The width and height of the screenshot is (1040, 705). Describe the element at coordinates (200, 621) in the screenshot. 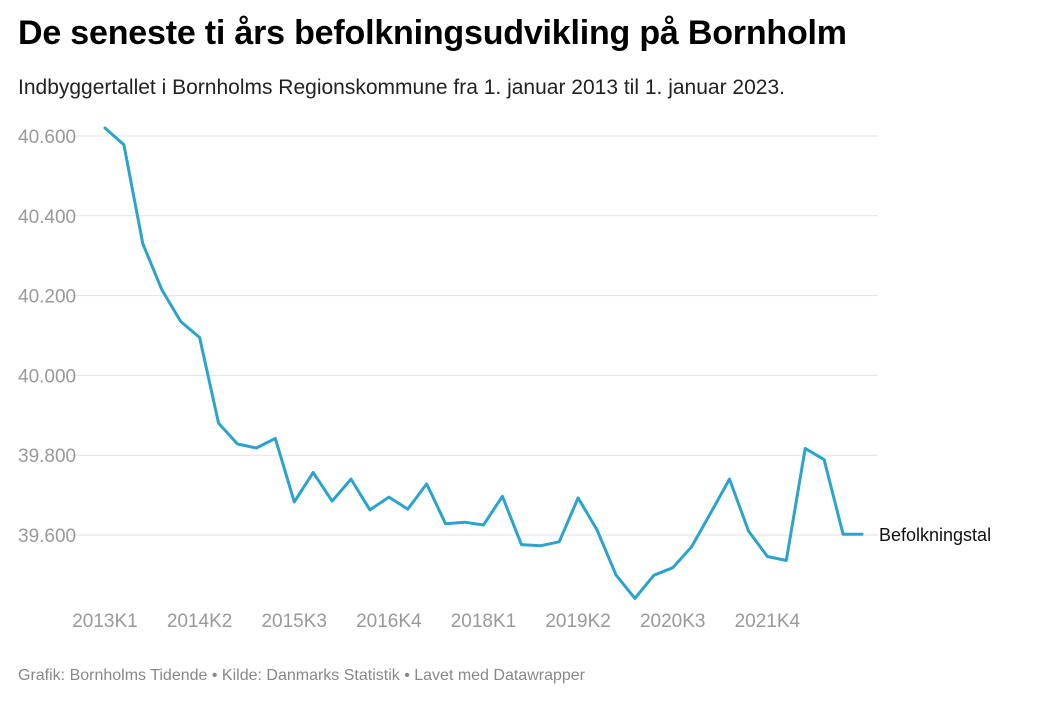

I see `x-tick-label: 2014K2` at that location.